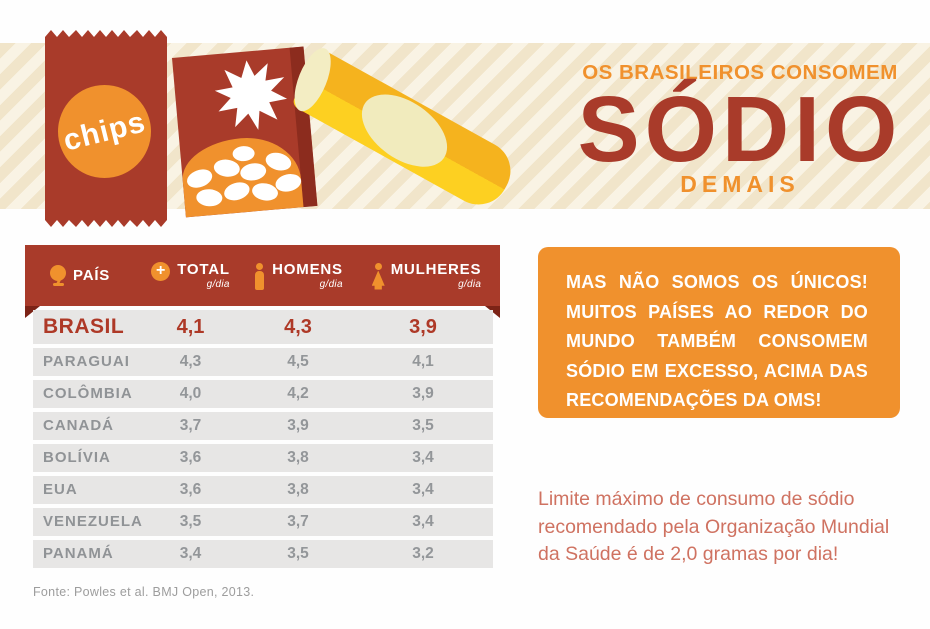  Describe the element at coordinates (263, 554) in the screenshot. I see `table-row-panama: PANAMÁ 3,4 3,5 3,2` at that location.